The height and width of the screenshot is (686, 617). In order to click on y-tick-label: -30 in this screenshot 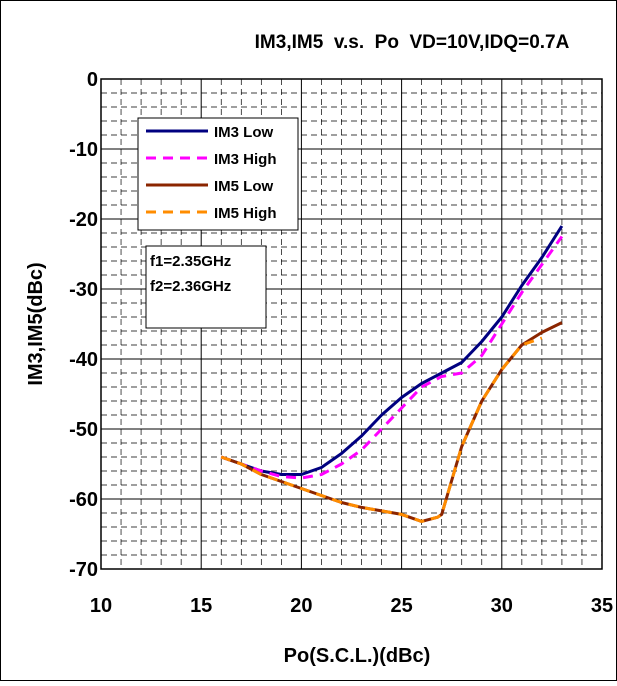, I will do `click(83, 290)`.